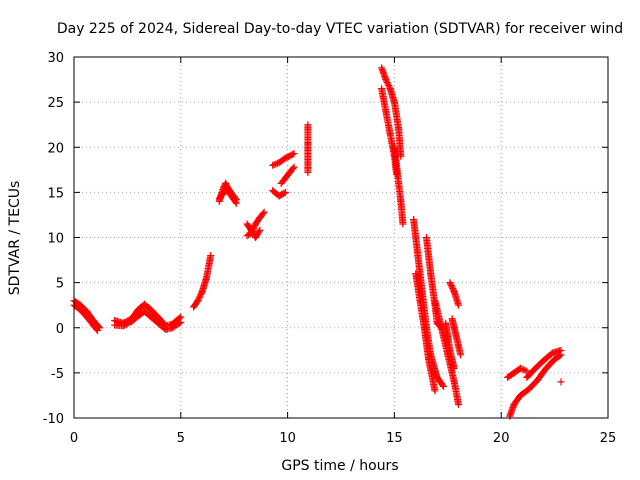 This screenshot has width=640, height=480. I want to click on y-tick-label: 5, so click(60, 284).